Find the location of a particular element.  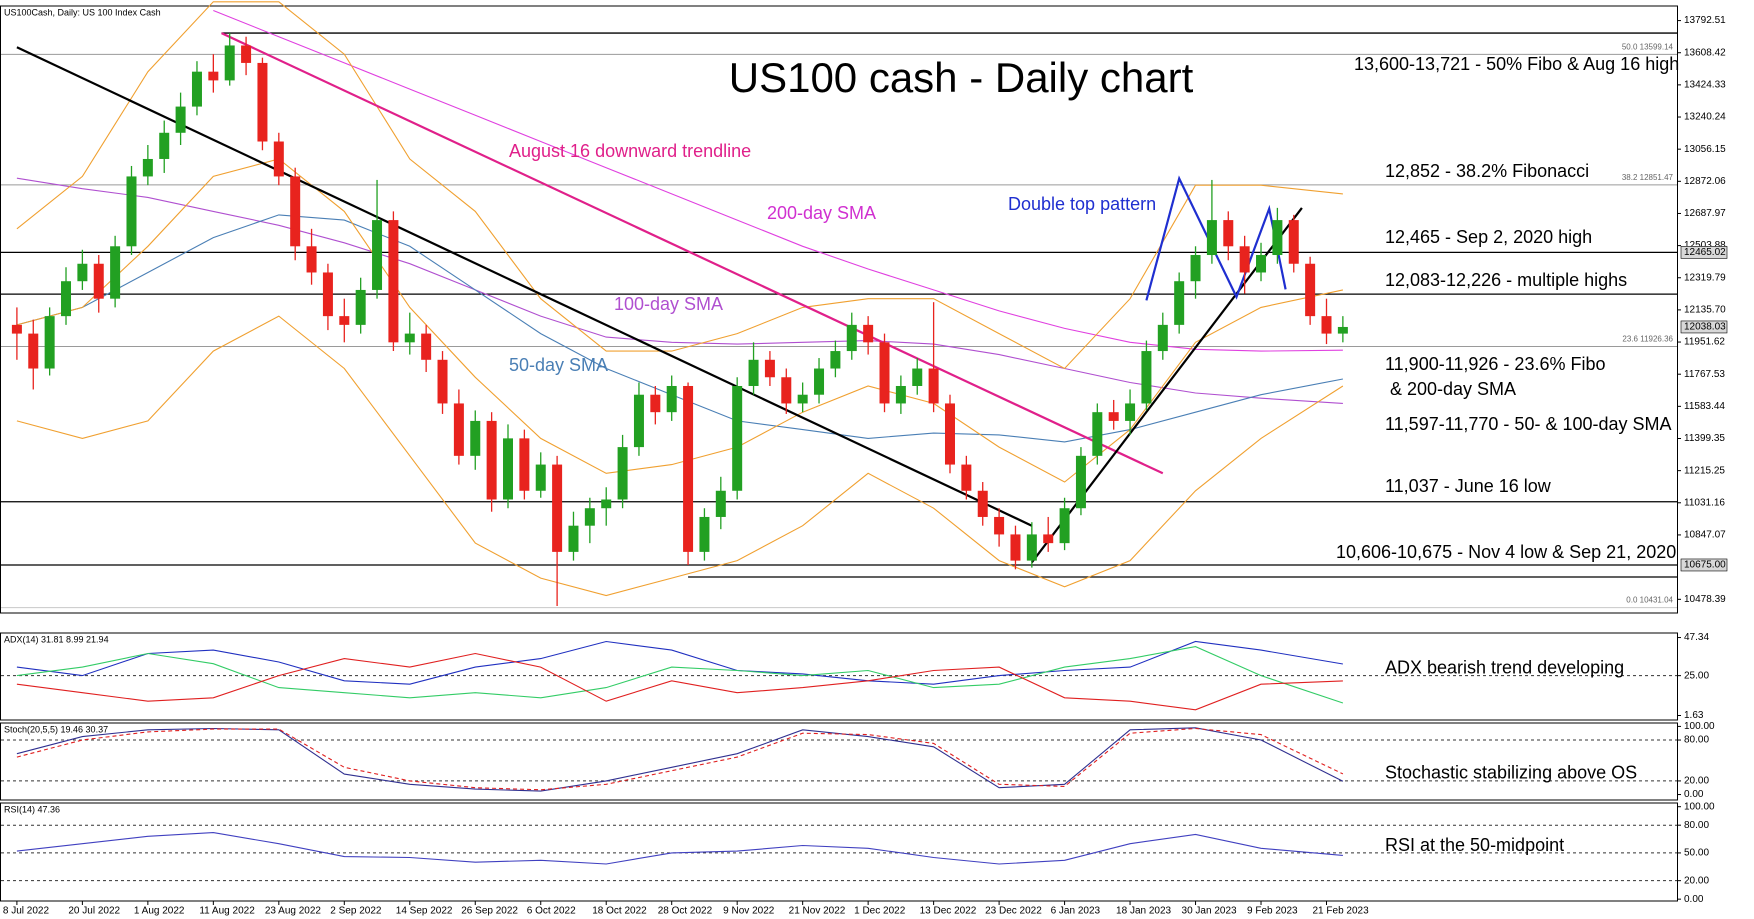

price-marker-label: 12465.02 is located at coordinates (1705, 252).